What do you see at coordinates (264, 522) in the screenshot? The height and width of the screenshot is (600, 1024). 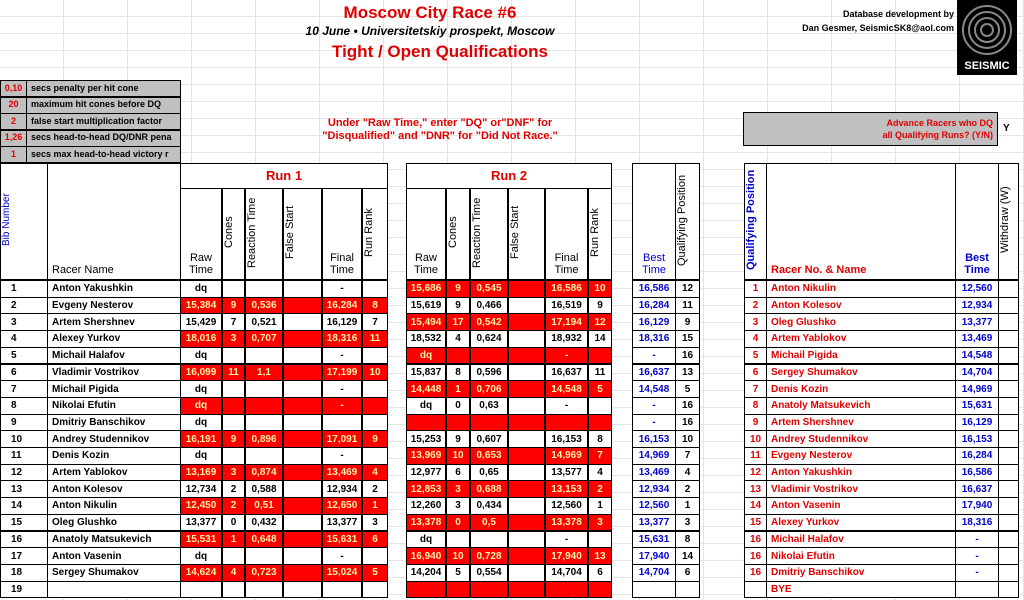 I see `run-cell: 0,432` at bounding box center [264, 522].